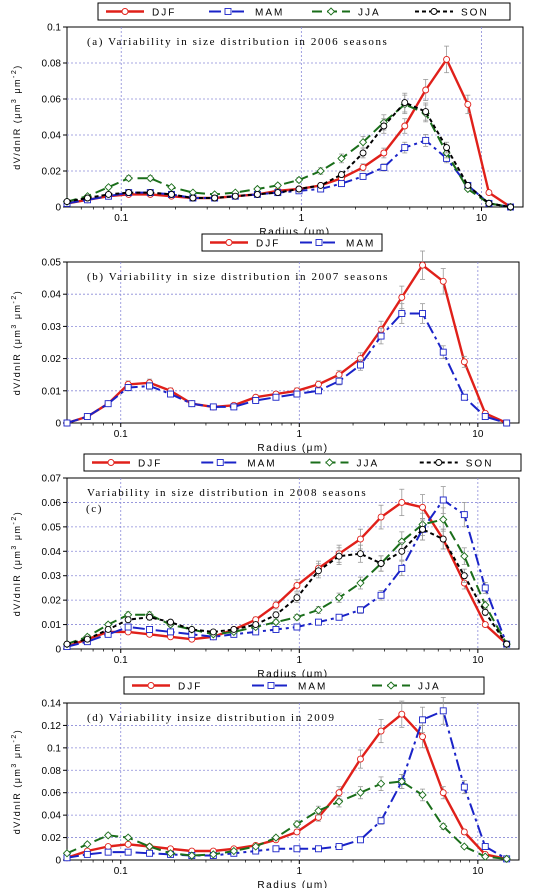 Image resolution: width=543 pixels, height=888 pixels. Describe the element at coordinates (52, 838) in the screenshot. I see `y-tick-label: 0.02` at that location.